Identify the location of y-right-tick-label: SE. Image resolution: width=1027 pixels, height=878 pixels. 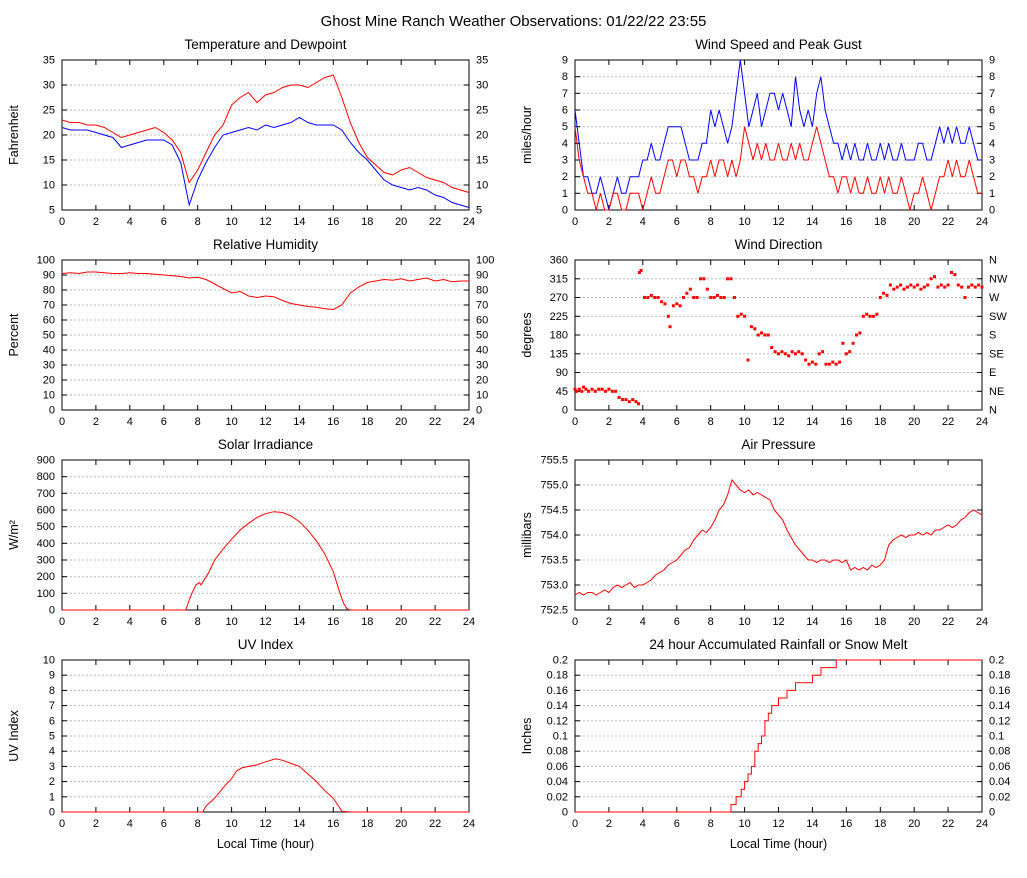
(996, 354).